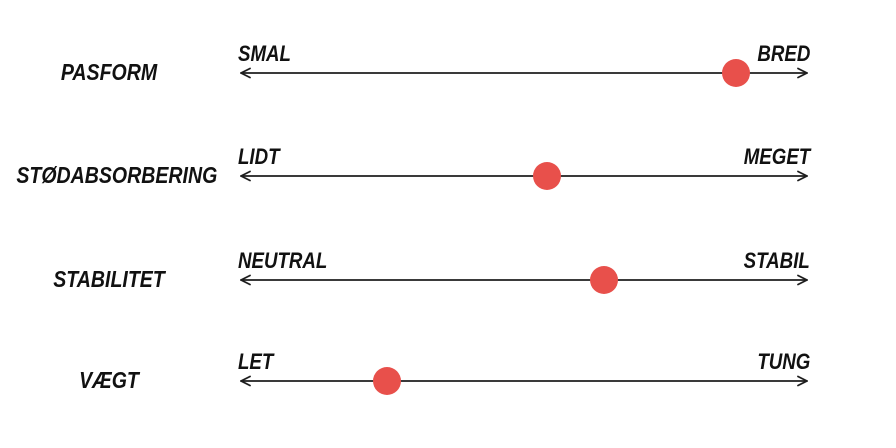 The width and height of the screenshot is (896, 448). I want to click on row-title: STABILITET, so click(109, 279).